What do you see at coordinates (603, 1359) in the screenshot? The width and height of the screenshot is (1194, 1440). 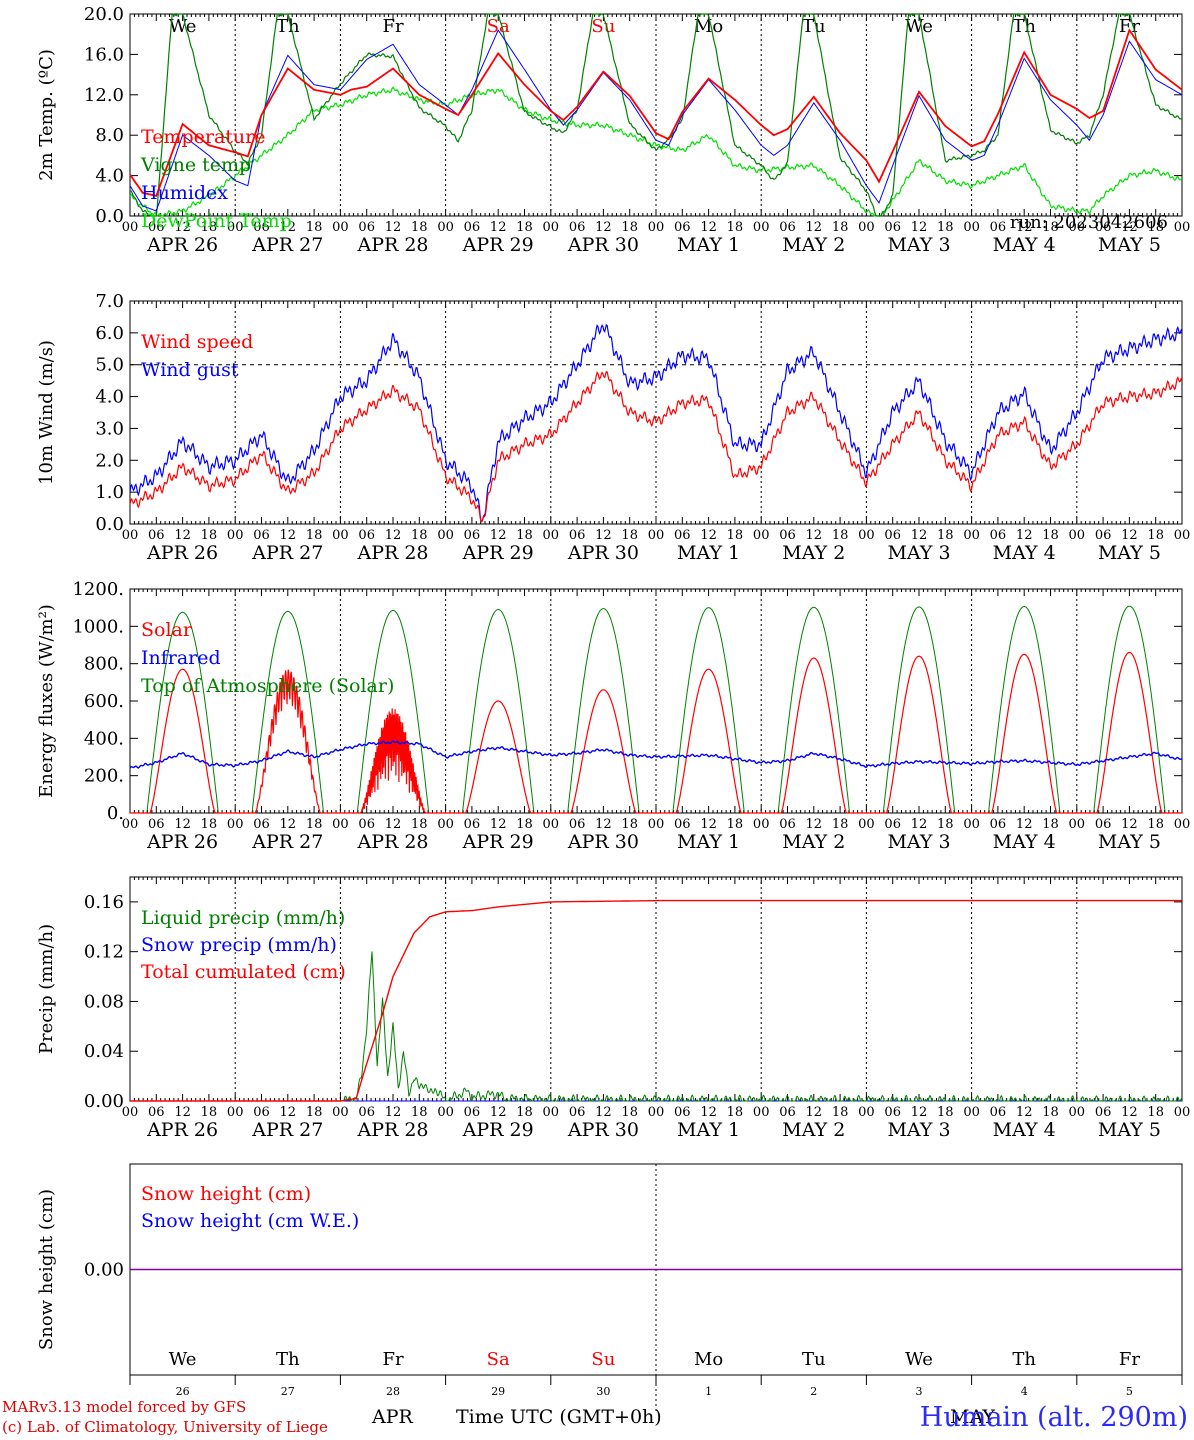 I see `weekday-label: Su` at bounding box center [603, 1359].